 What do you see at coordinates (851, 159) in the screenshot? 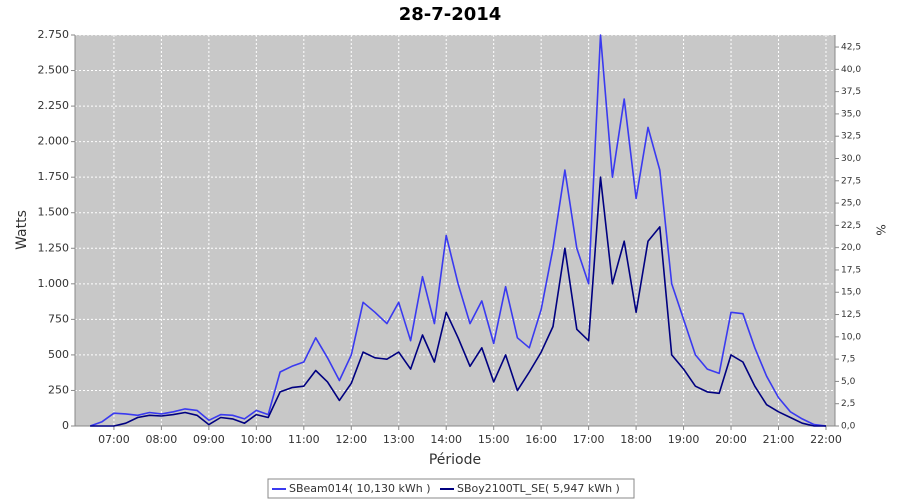
I see `y2-tick-label: 30,0` at bounding box center [851, 159].